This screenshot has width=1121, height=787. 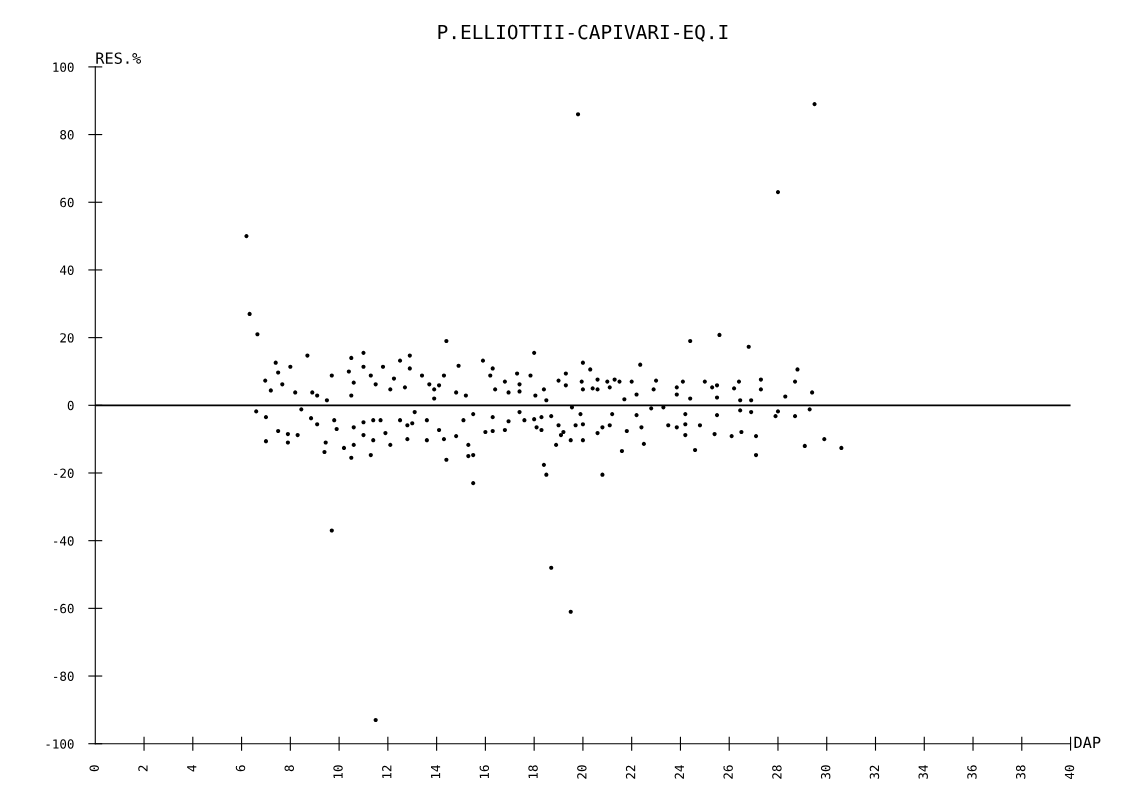 What do you see at coordinates (728, 772) in the screenshot?
I see `x-tick-label: 26` at bounding box center [728, 772].